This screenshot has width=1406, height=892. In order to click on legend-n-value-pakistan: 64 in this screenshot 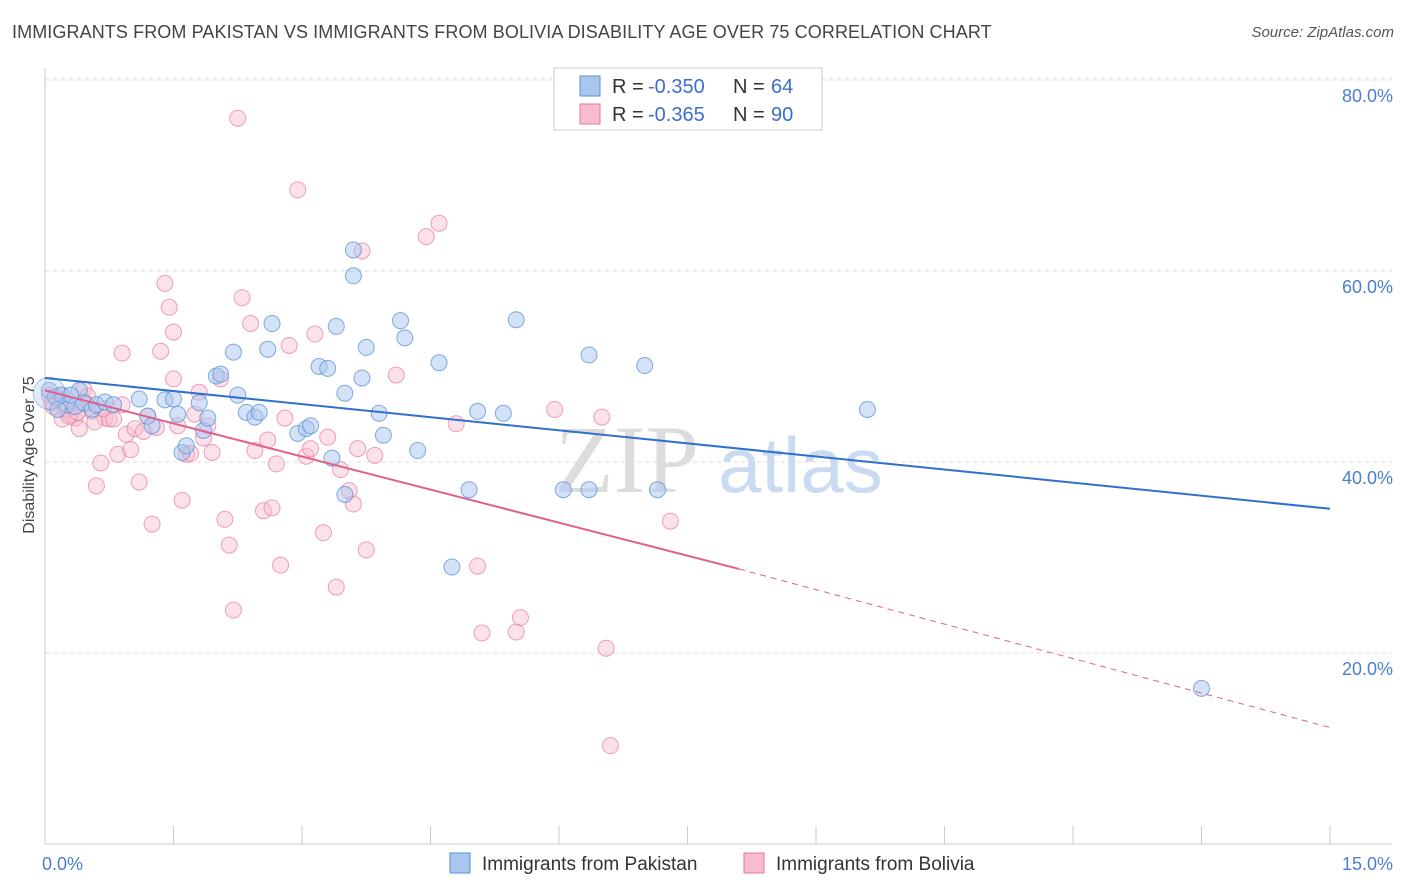, I will do `click(782, 87)`.